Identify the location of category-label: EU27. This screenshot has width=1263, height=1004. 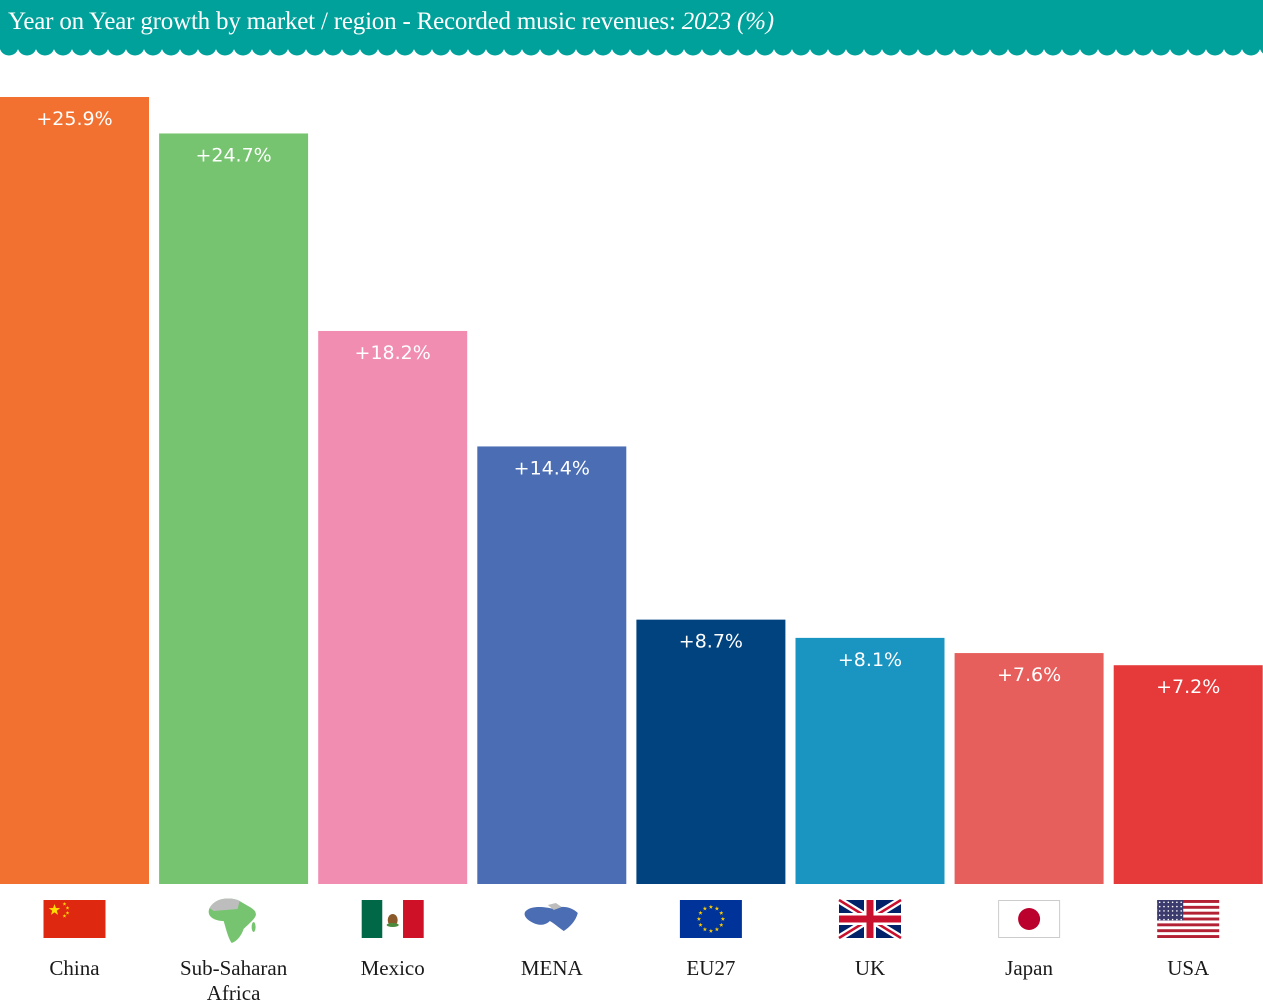
(710, 968).